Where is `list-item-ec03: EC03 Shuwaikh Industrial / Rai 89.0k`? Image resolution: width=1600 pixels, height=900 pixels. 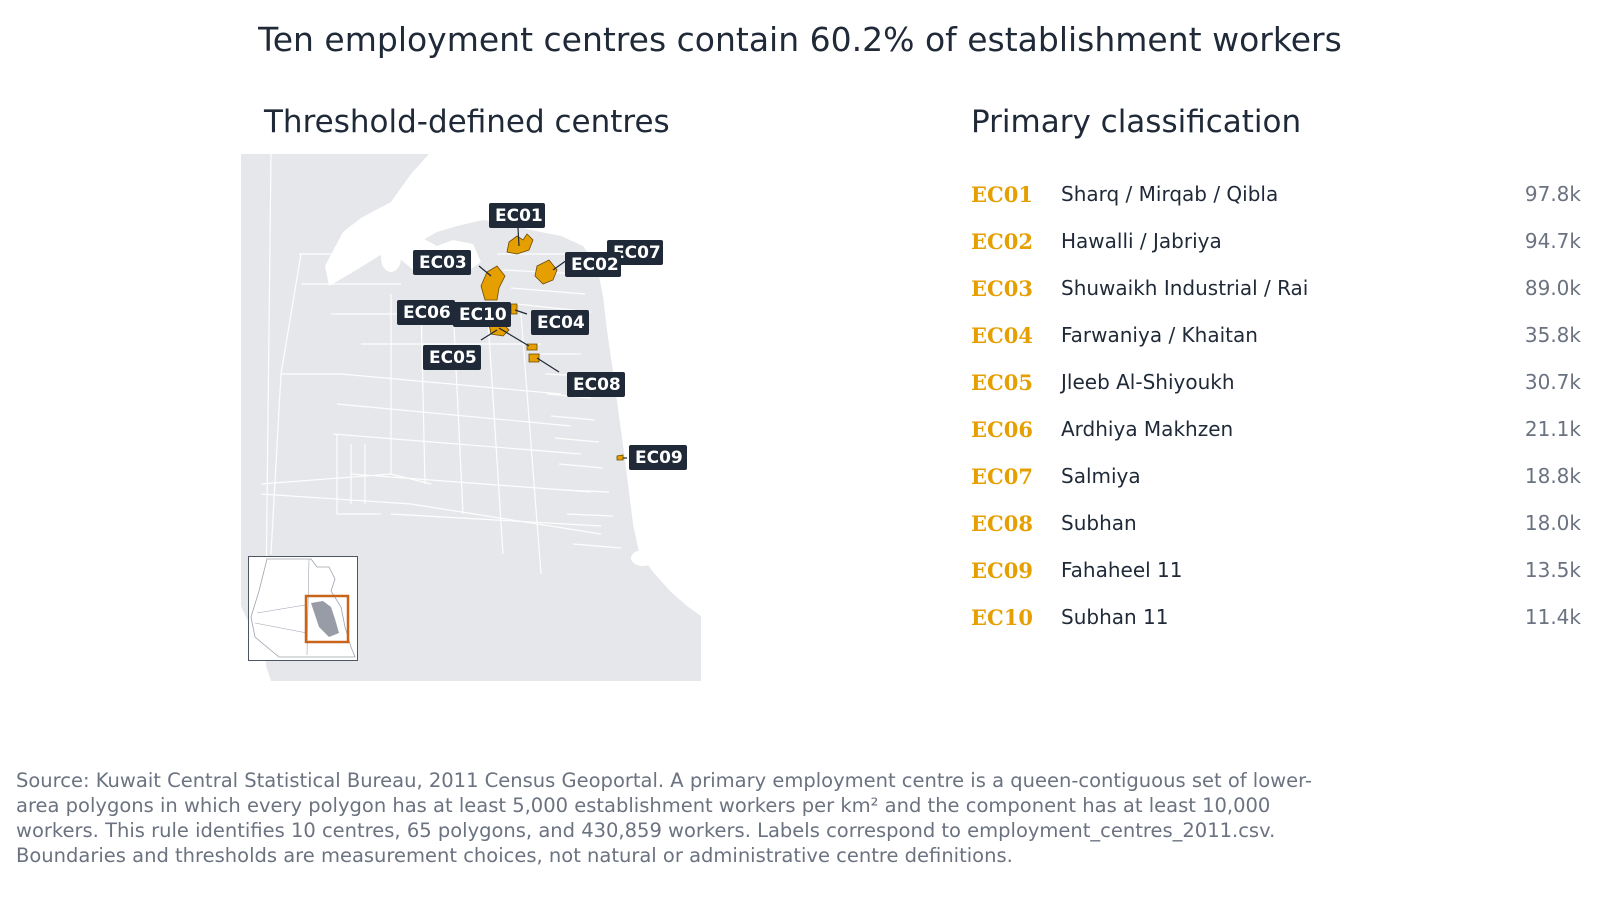 list-item-ec03: EC03 Shuwaikh Industrial / Rai 89.0k is located at coordinates (1276, 293).